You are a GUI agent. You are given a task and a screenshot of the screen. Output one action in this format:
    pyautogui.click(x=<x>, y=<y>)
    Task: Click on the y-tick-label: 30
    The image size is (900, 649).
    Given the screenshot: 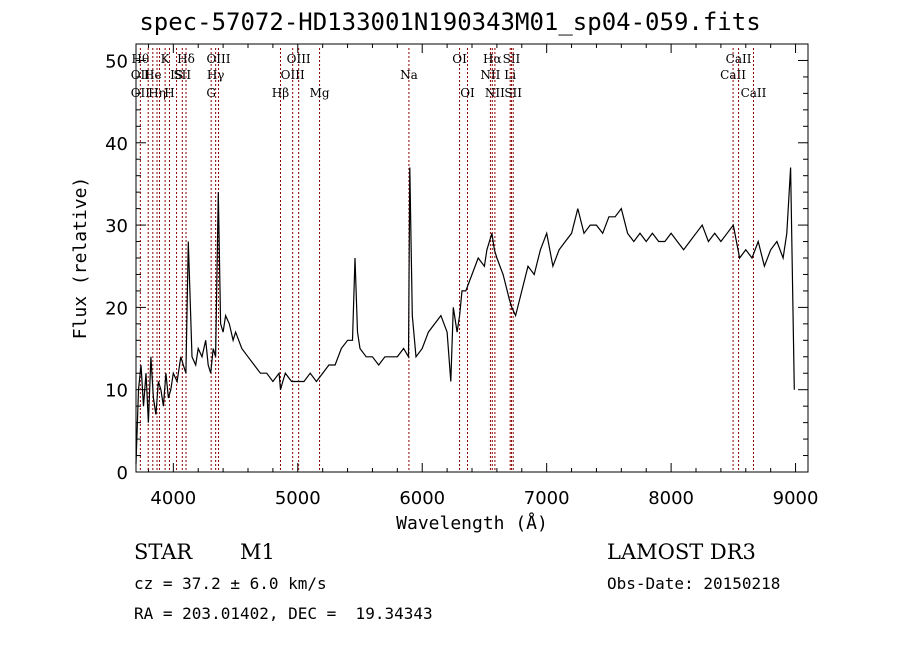 What is the action you would take?
    pyautogui.click(x=116, y=226)
    